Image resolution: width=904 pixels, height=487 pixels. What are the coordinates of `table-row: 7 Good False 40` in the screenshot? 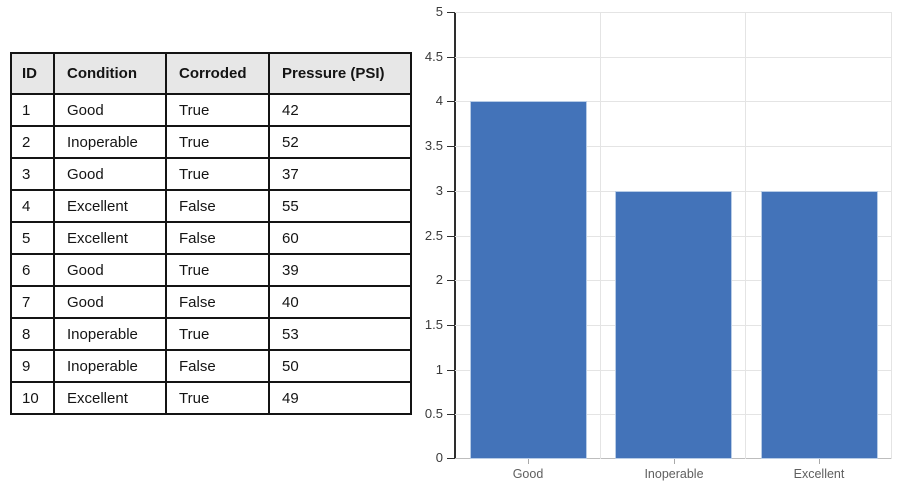 It's located at (211, 302).